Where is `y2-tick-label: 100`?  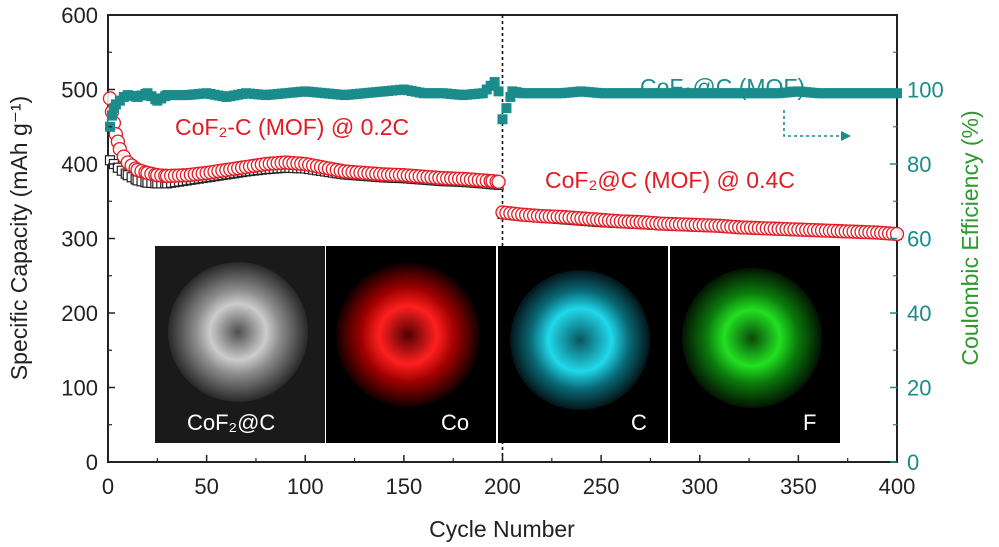 y2-tick-label: 100 is located at coordinates (925, 90).